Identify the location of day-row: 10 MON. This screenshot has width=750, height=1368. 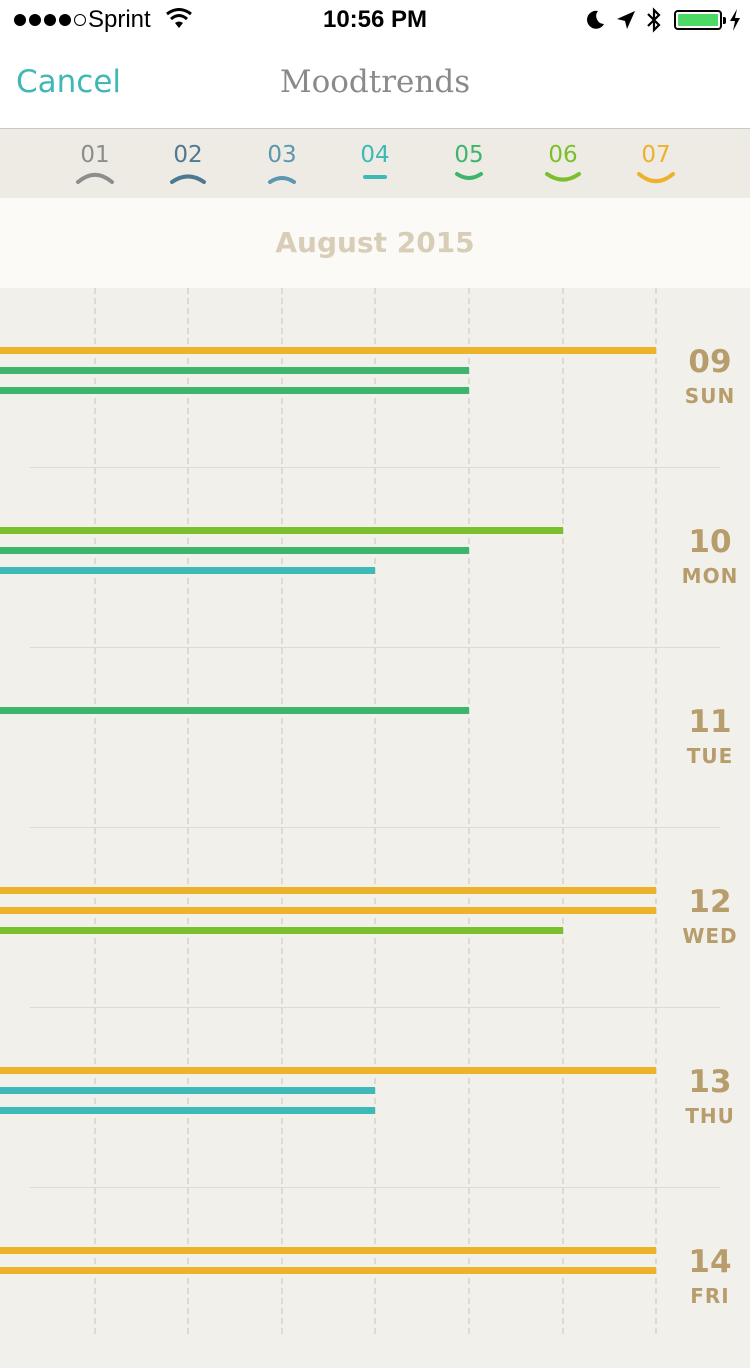
(375, 558).